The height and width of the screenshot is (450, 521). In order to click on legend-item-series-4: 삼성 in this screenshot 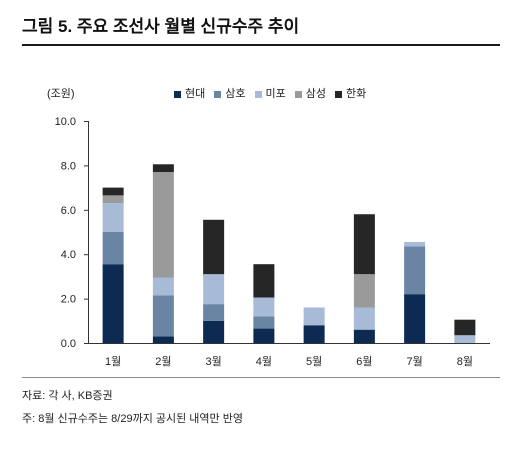, I will do `click(310, 94)`.